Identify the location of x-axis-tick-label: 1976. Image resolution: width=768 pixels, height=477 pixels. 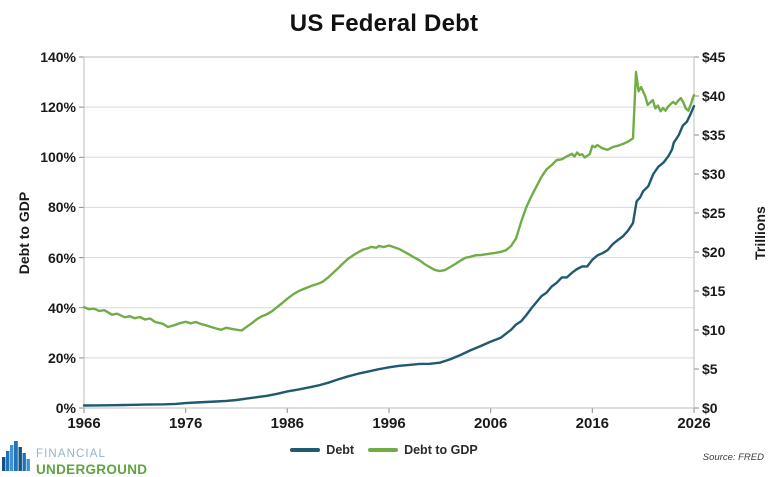
(185, 423).